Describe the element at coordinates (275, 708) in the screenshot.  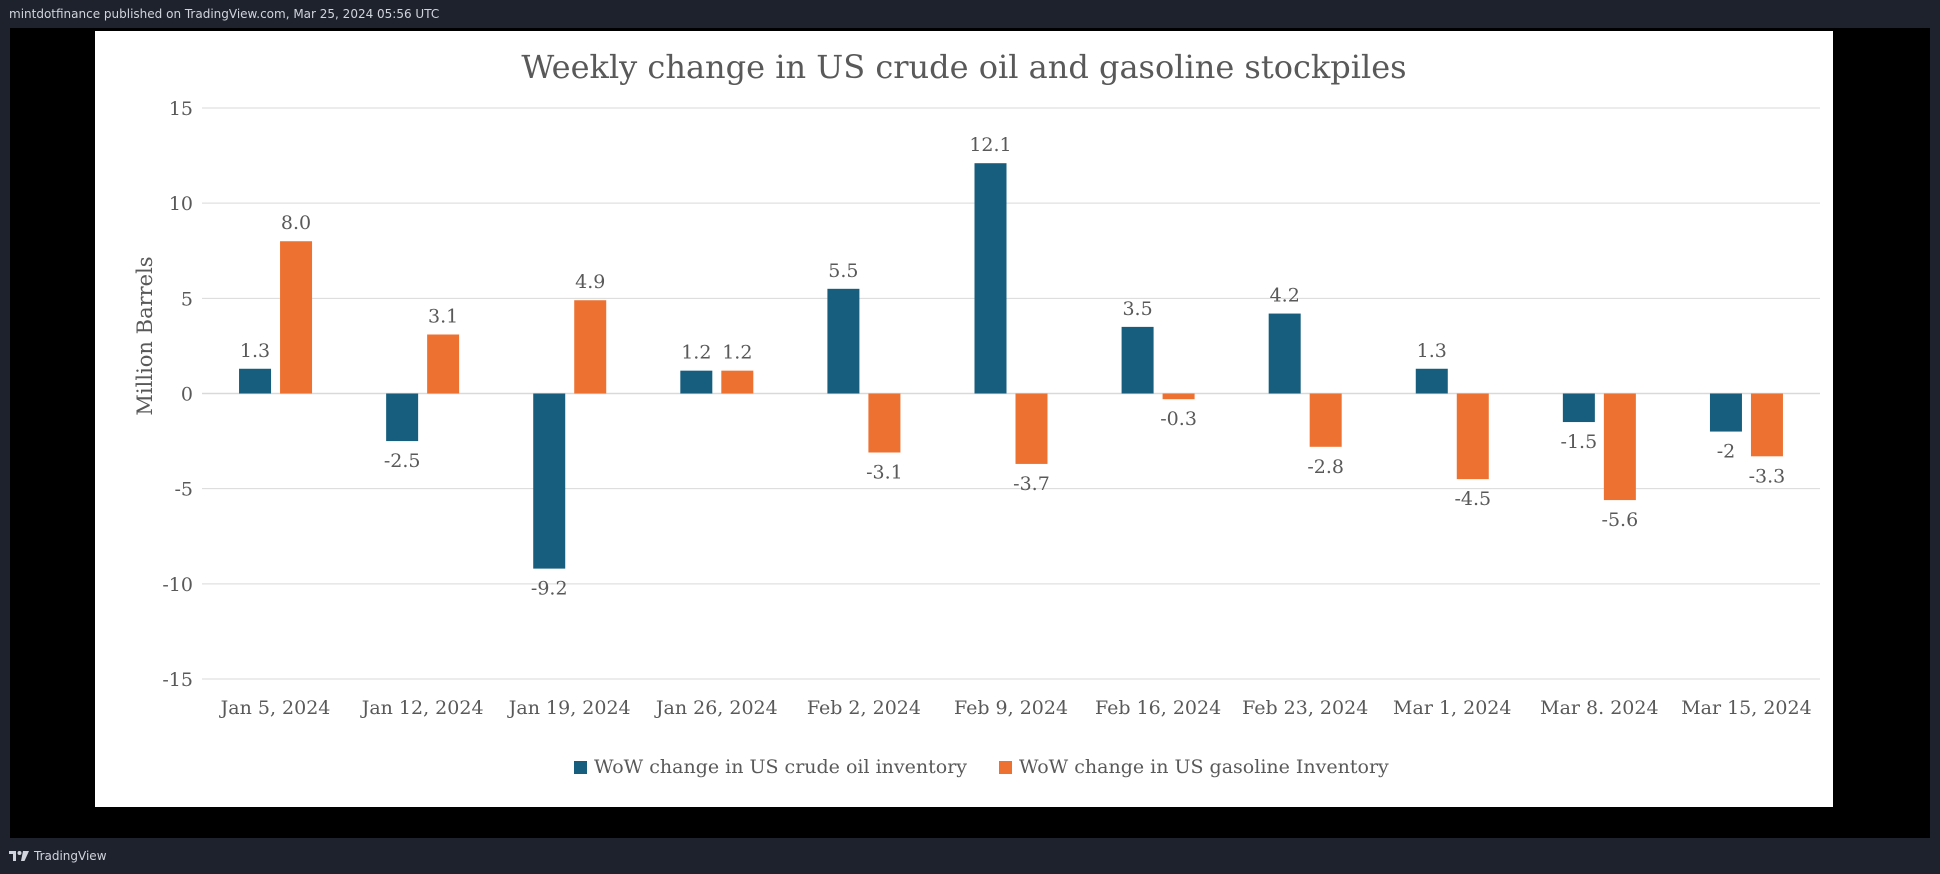
I see `x-tick-label: Jan 5, 2024` at that location.